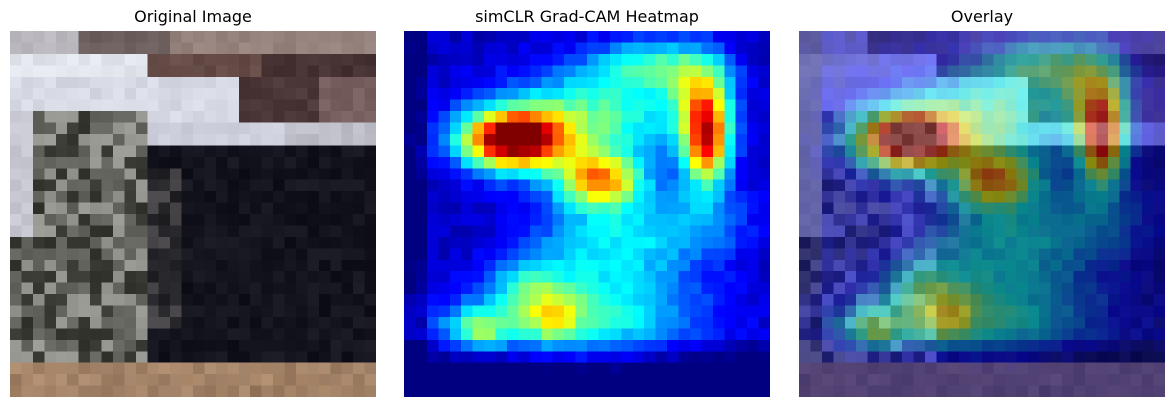 This screenshot has width=1174, height=407. Describe the element at coordinates (193, 16) in the screenshot. I see `original-image-title: Original Image` at that location.